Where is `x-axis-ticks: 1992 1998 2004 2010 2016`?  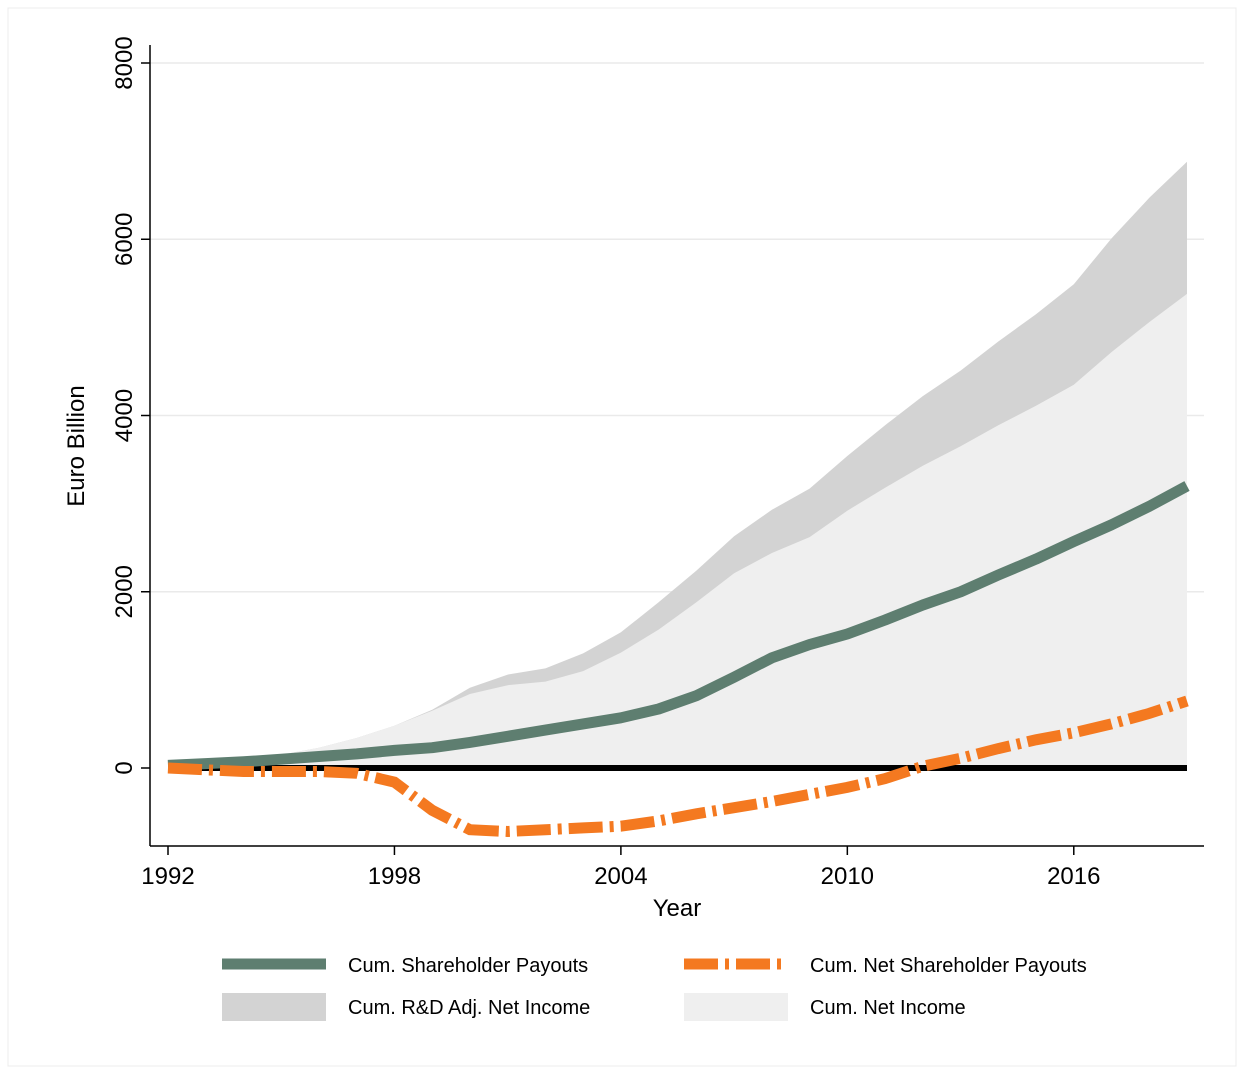
x-axis-ticks: 1992 1998 2004 2010 2016 is located at coordinates (620, 868).